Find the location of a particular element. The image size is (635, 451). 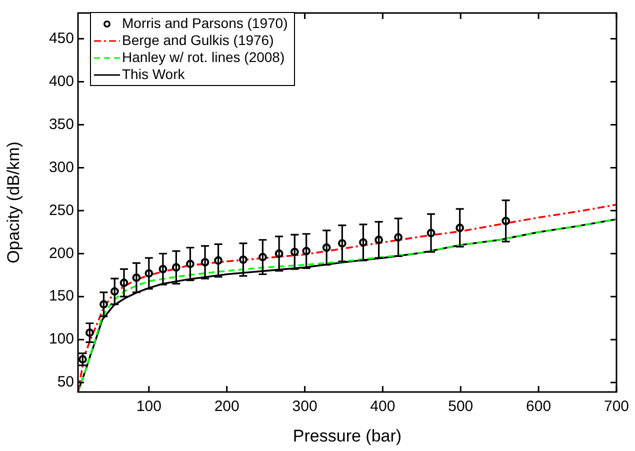

y-tick-label: 100 is located at coordinates (61, 339).